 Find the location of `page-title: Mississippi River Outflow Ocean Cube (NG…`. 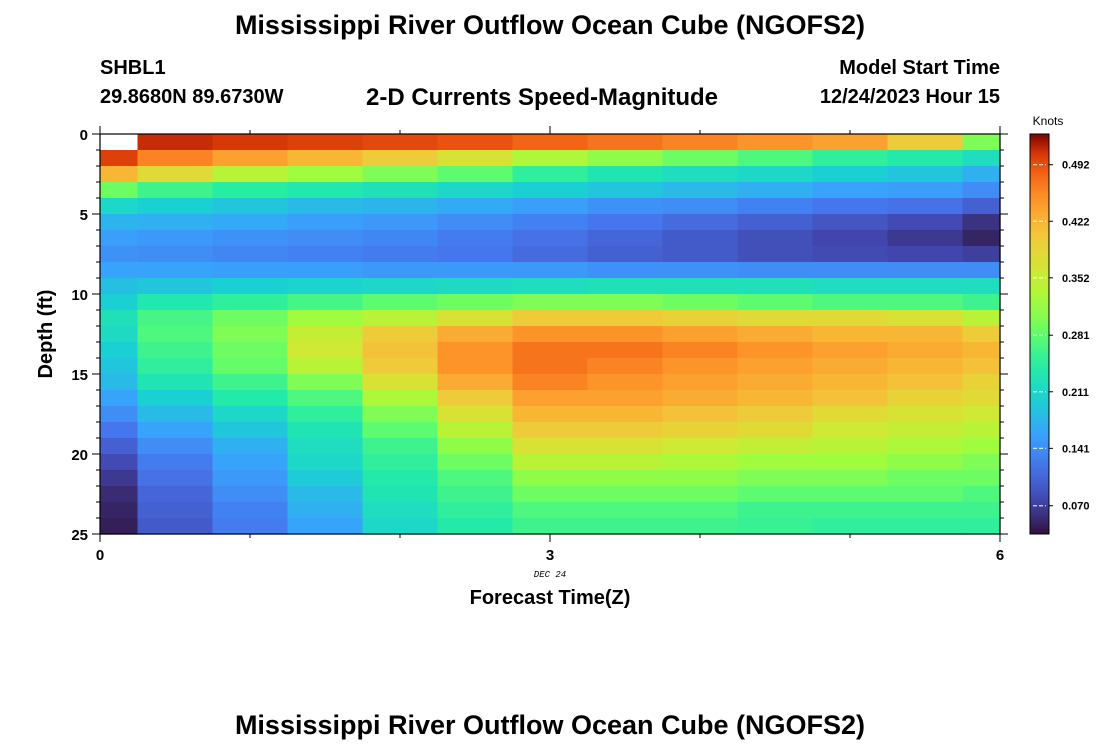

page-title: Mississippi River Outflow Ocean Cube (NG… is located at coordinates (550, 25).